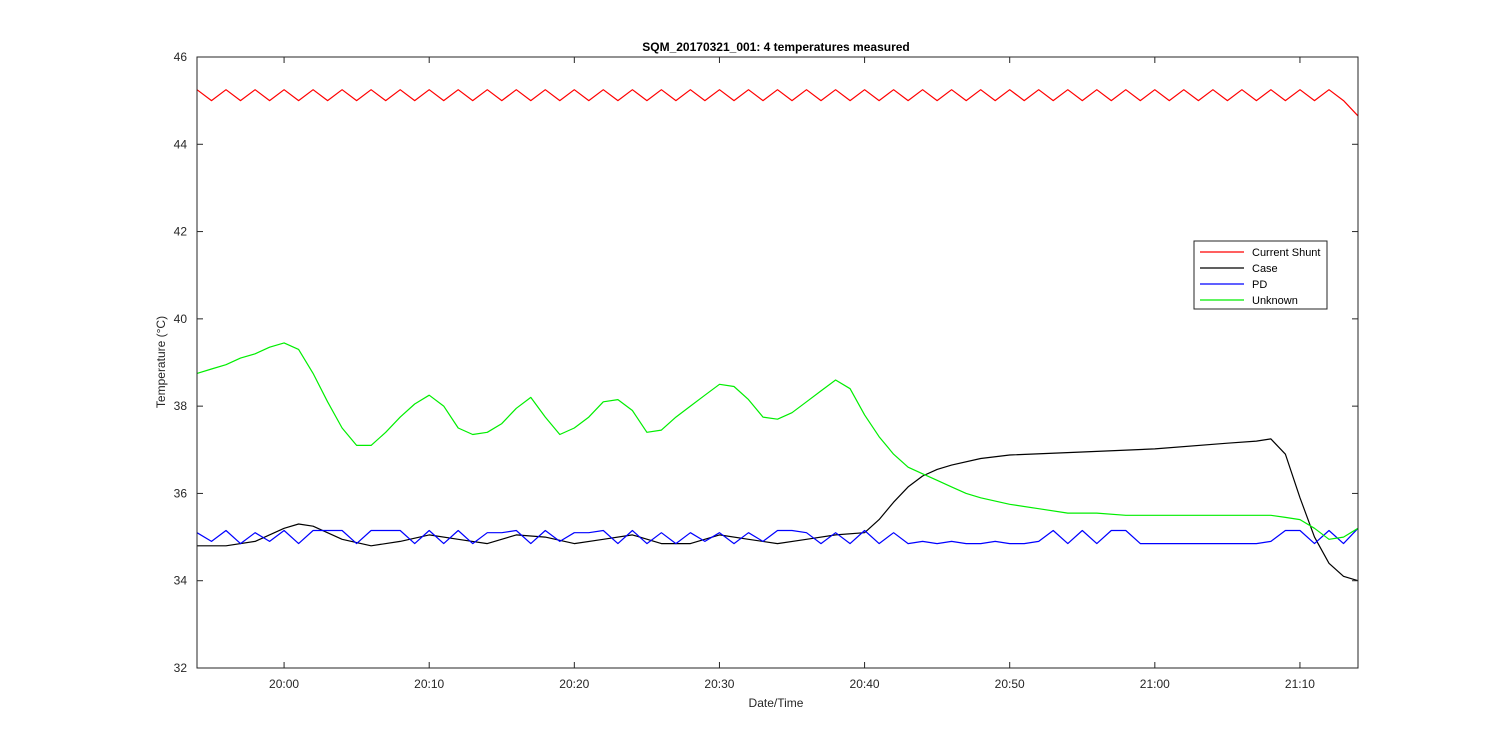 The width and height of the screenshot is (1500, 750). Describe the element at coordinates (865, 684) in the screenshot. I see `x-tick-label: 20:40` at that location.